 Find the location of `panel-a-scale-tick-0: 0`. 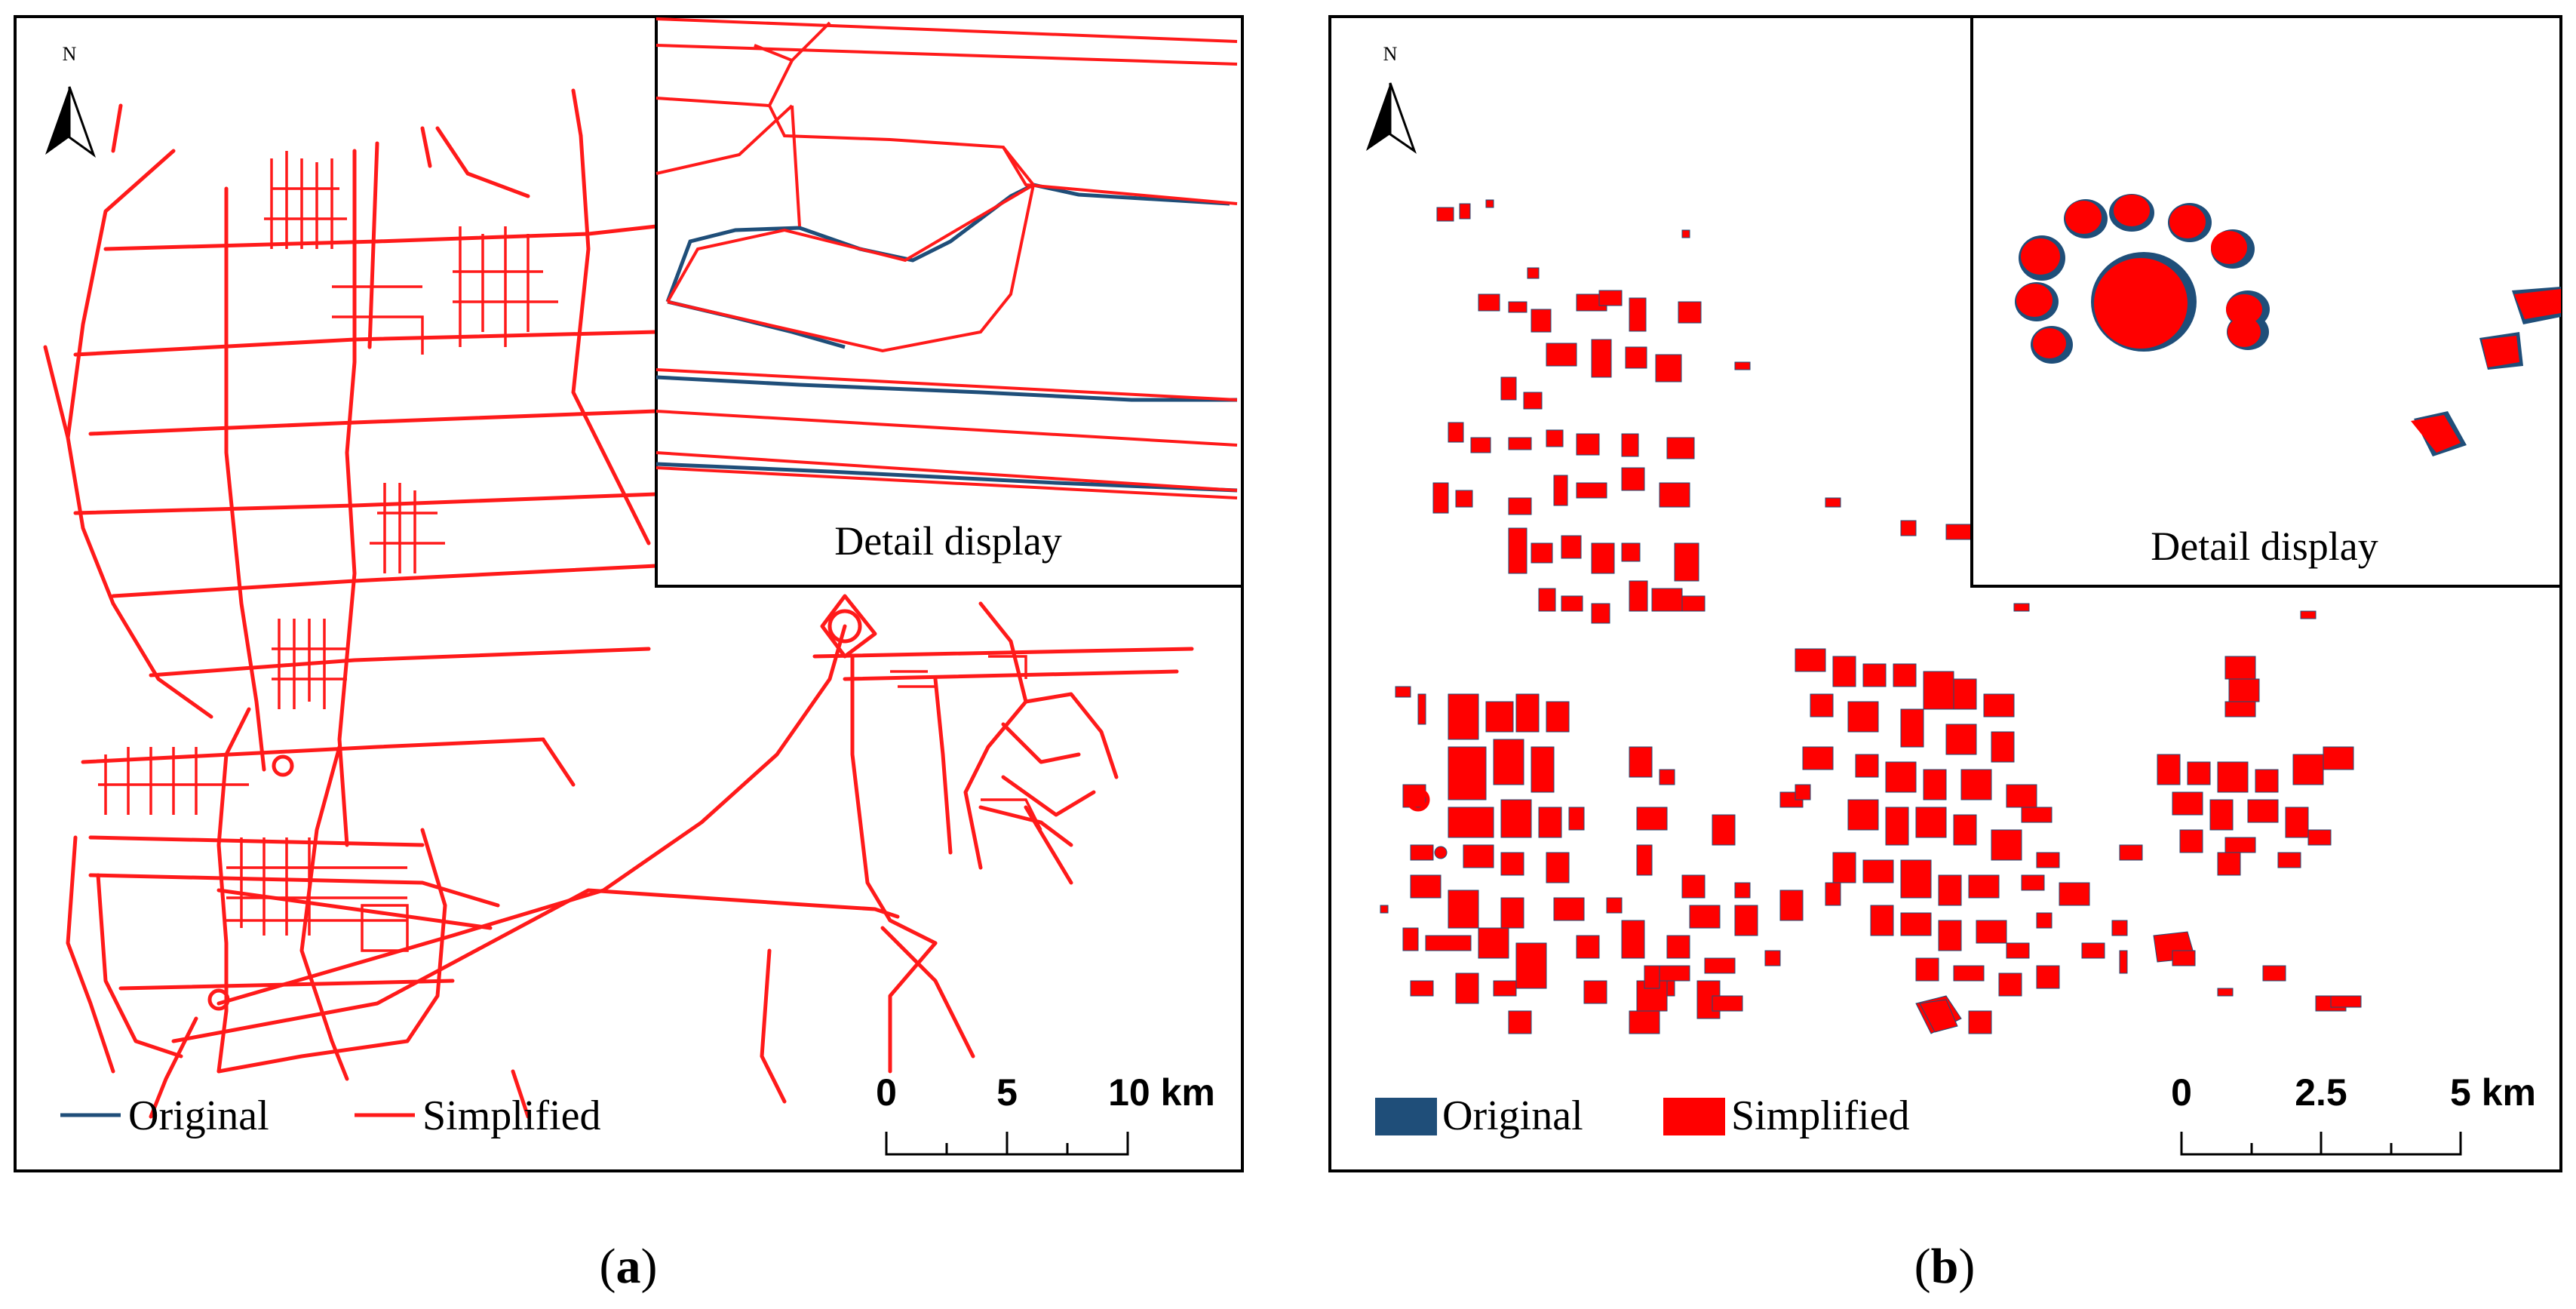

panel-a-scale-tick-0: 0 is located at coordinates (886, 1093).